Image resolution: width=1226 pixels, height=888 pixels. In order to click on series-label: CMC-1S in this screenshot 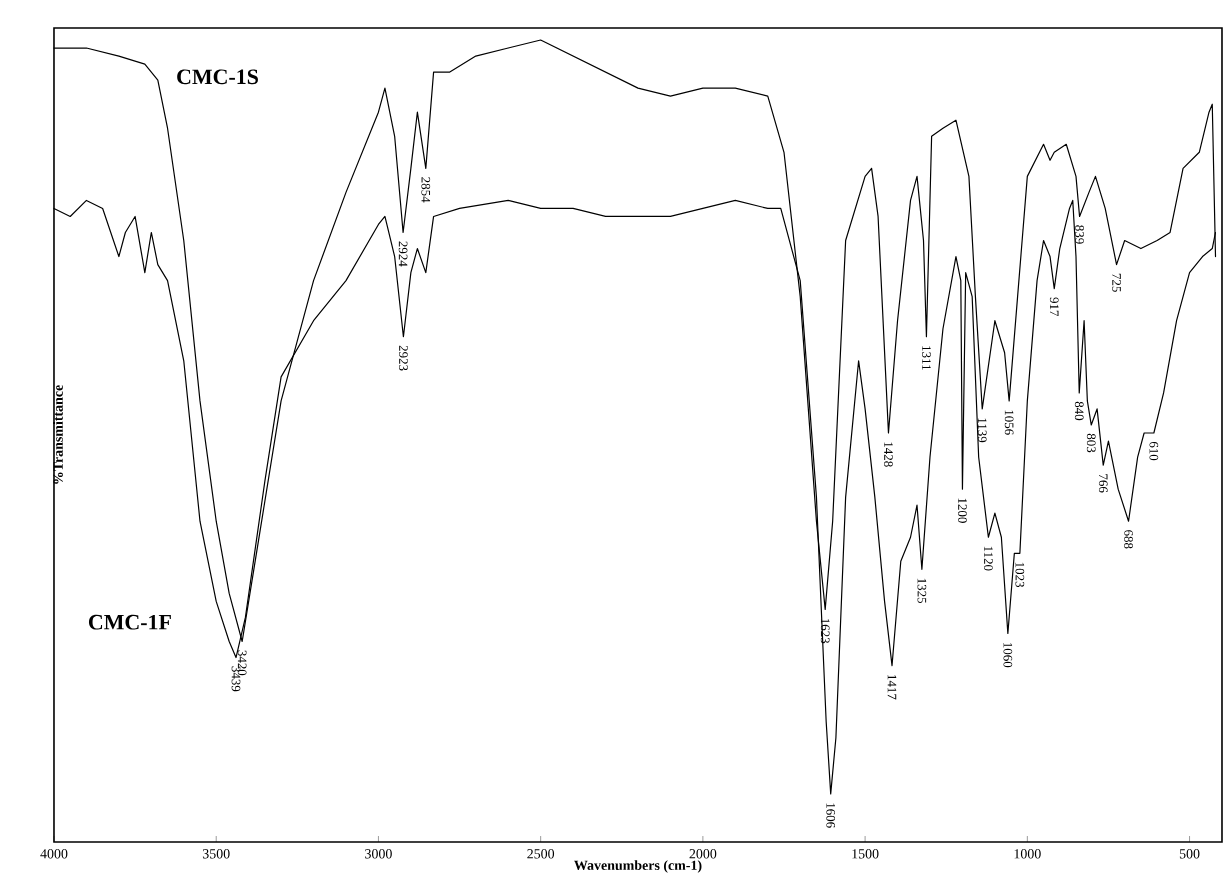, I will do `click(217, 77)`.